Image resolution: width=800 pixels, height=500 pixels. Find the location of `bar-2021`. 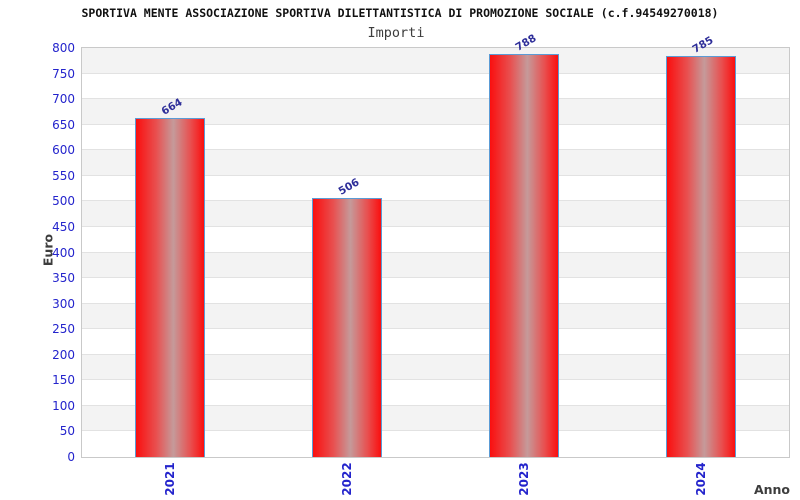

bar-2021 is located at coordinates (170, 287).